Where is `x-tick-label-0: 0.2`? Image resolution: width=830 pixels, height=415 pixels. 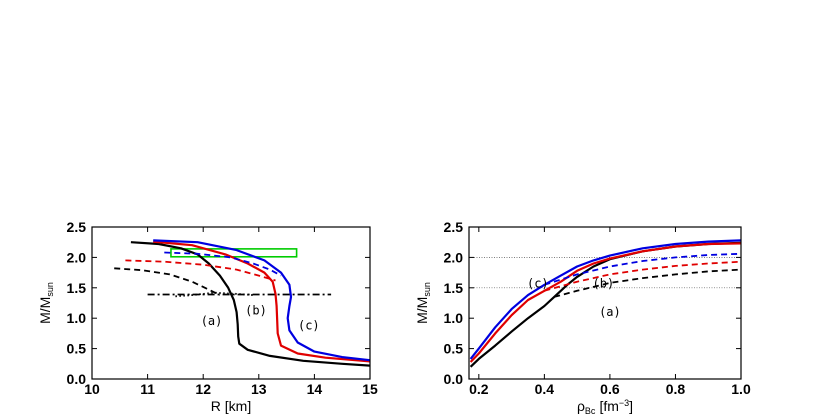
x-tick-label-0: 0.2 is located at coordinates (479, 389).